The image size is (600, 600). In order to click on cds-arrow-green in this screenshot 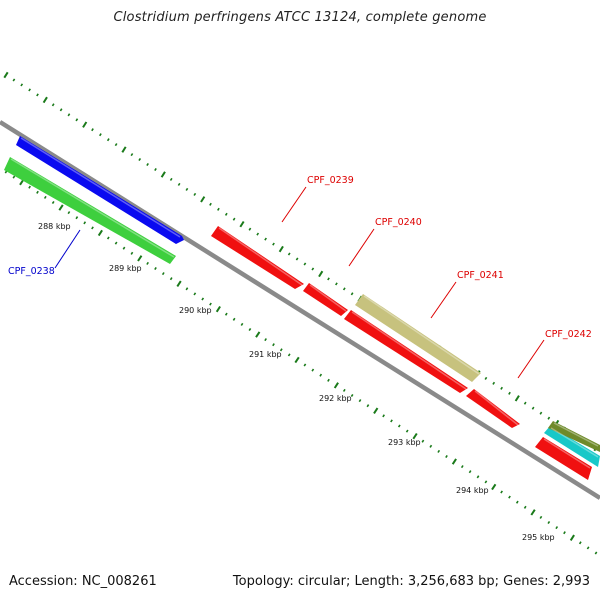, I will do `click(90, 210)`.